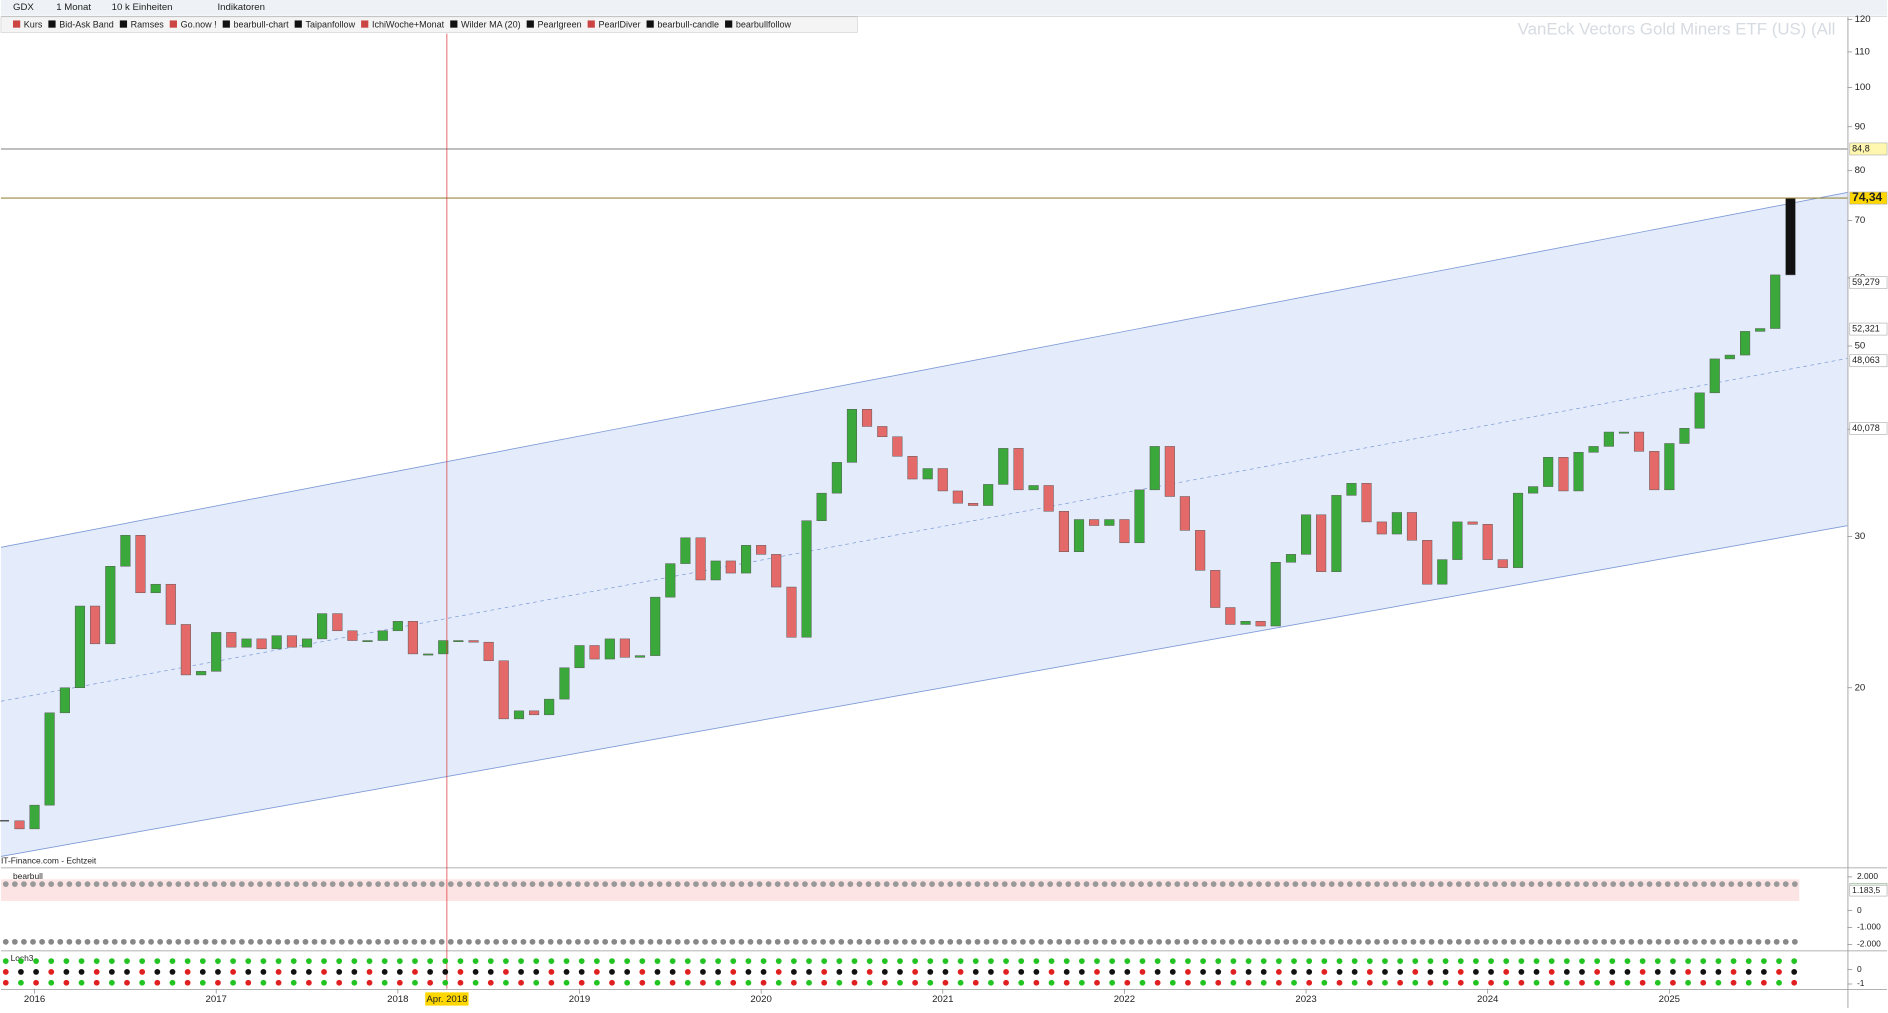 The width and height of the screenshot is (1888, 1013). Describe the element at coordinates (199, 25) in the screenshot. I see `legend-item: Go.now !` at that location.